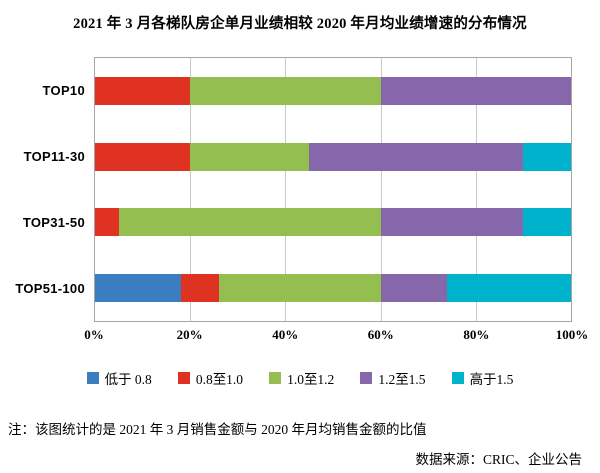 Image resolution: width=600 pixels, height=473 pixels. I want to click on data-source: 数据来源：CRIC、企业公告, so click(498, 459).